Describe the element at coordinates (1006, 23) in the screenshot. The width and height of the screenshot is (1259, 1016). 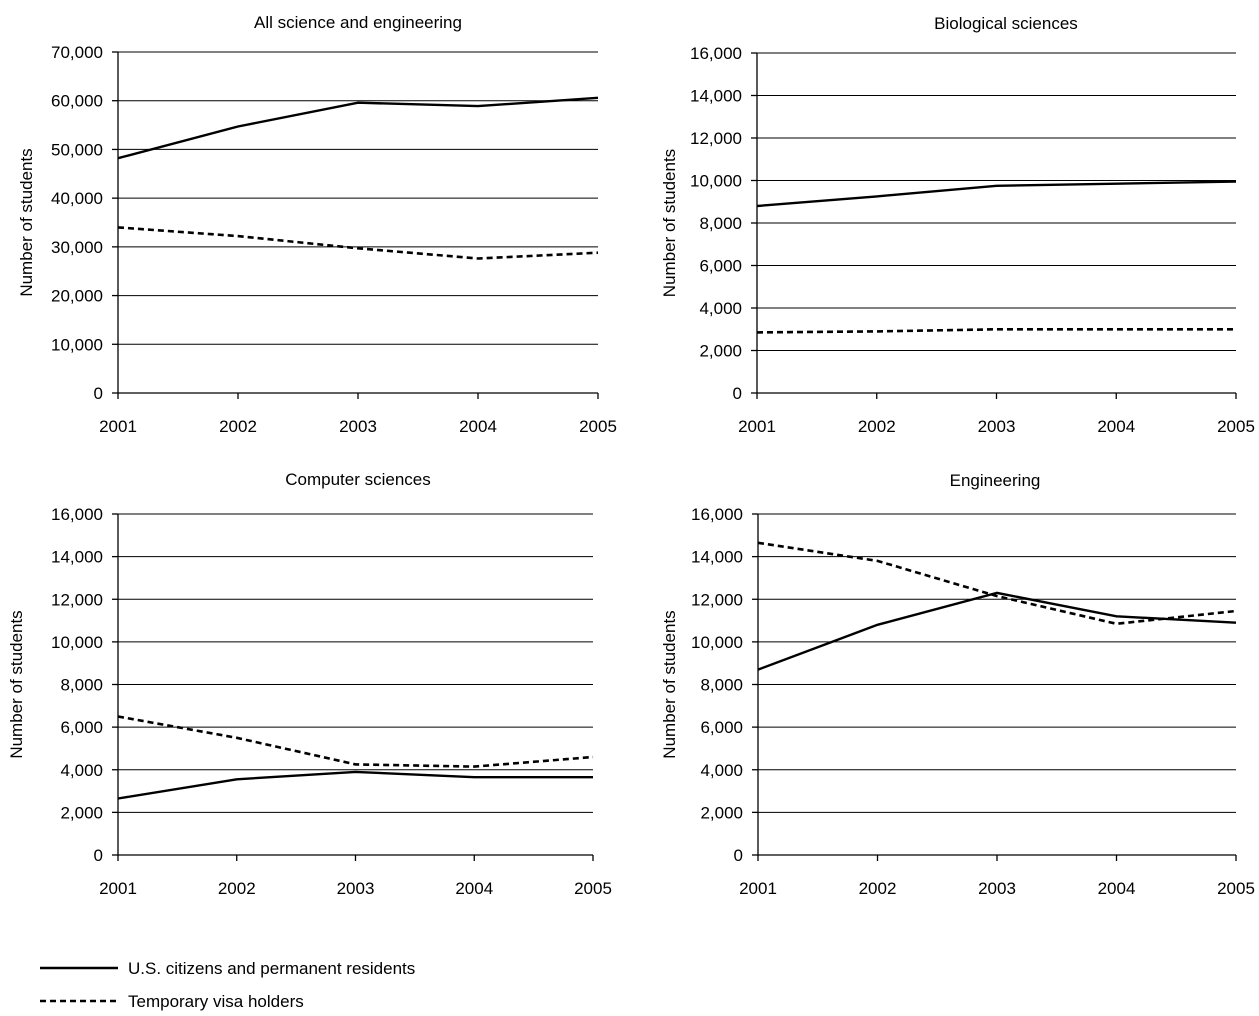
I see `panel-title: Biological sciences` at that location.